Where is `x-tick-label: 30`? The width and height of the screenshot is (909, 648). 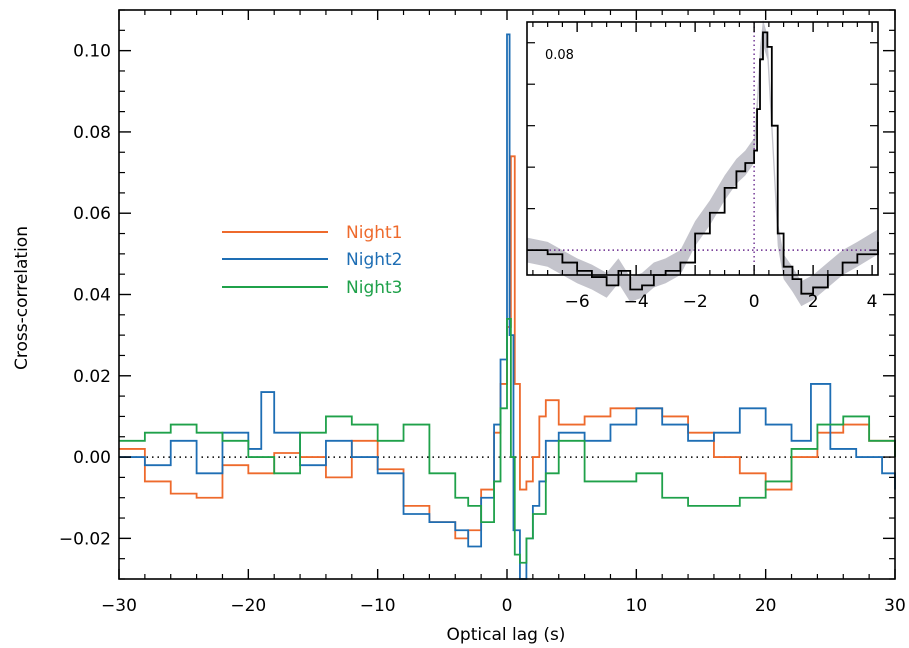 x-tick-label: 30 is located at coordinates (895, 606).